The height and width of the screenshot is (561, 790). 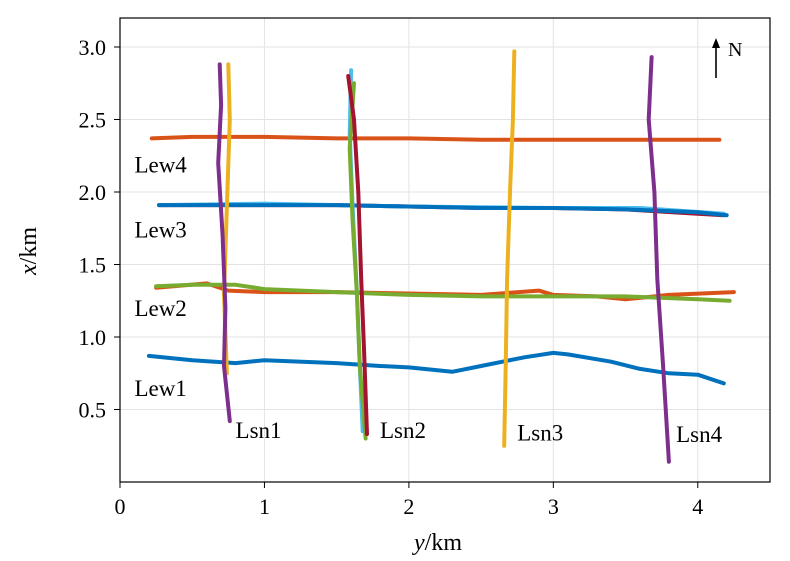 I want to click on series-line-lew2, so click(x=443, y=292).